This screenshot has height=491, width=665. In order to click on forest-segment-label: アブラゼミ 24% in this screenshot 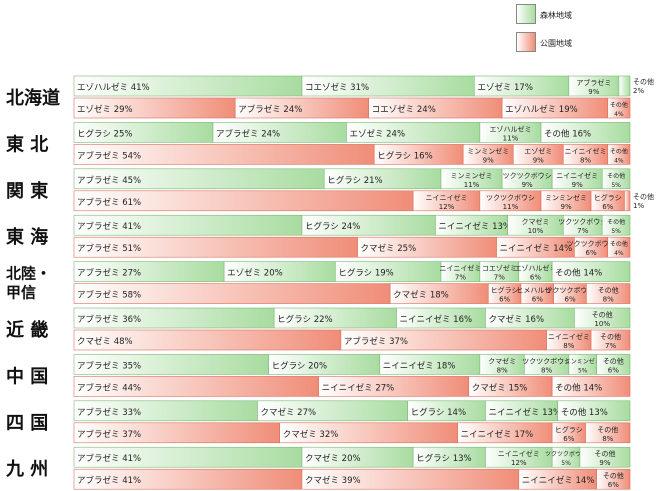, I will do `click(248, 133)`.